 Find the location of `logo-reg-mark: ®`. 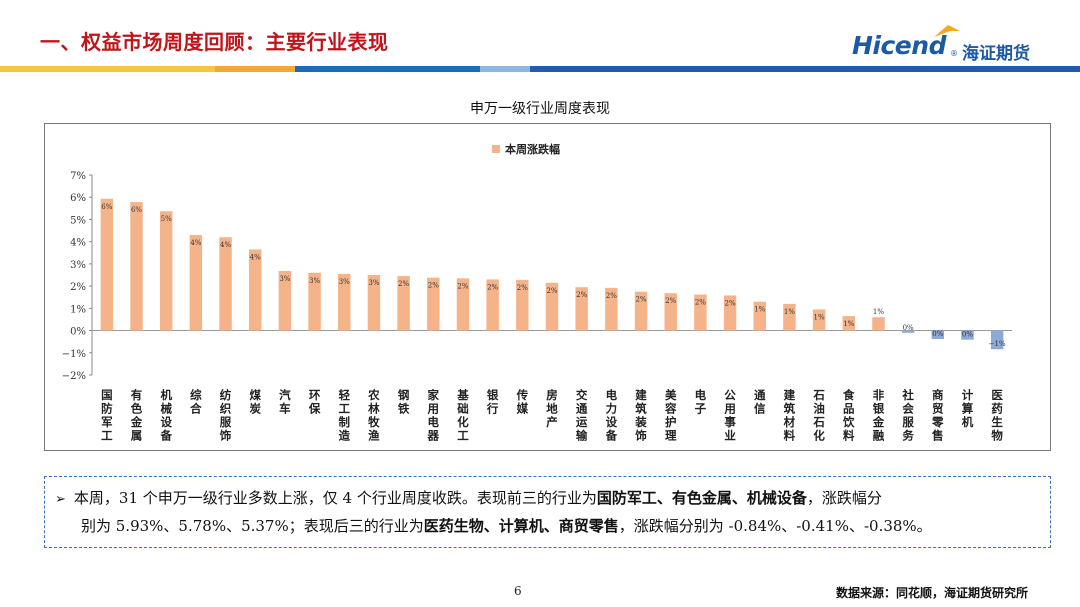

logo-reg-mark: ® is located at coordinates (954, 53).